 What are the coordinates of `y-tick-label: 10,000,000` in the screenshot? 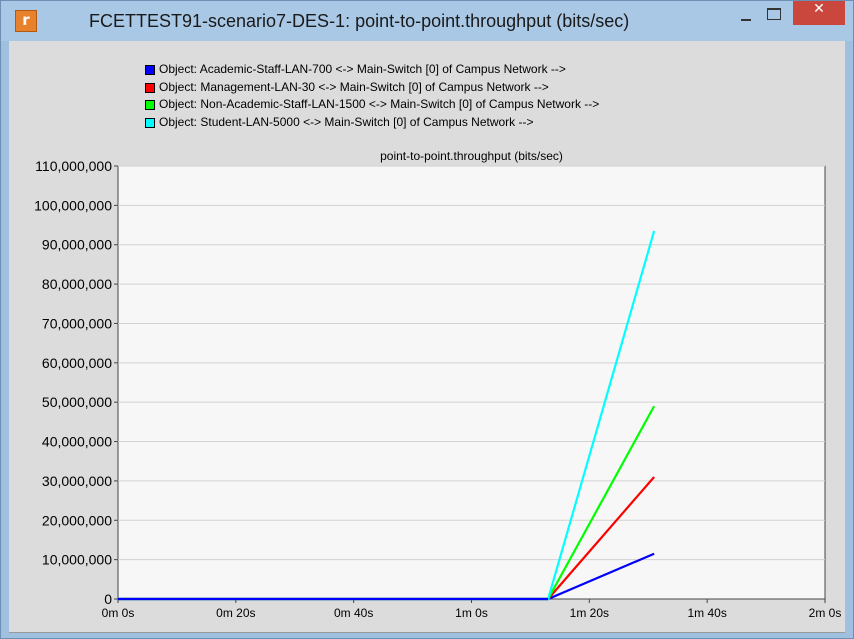 It's located at (77, 560).